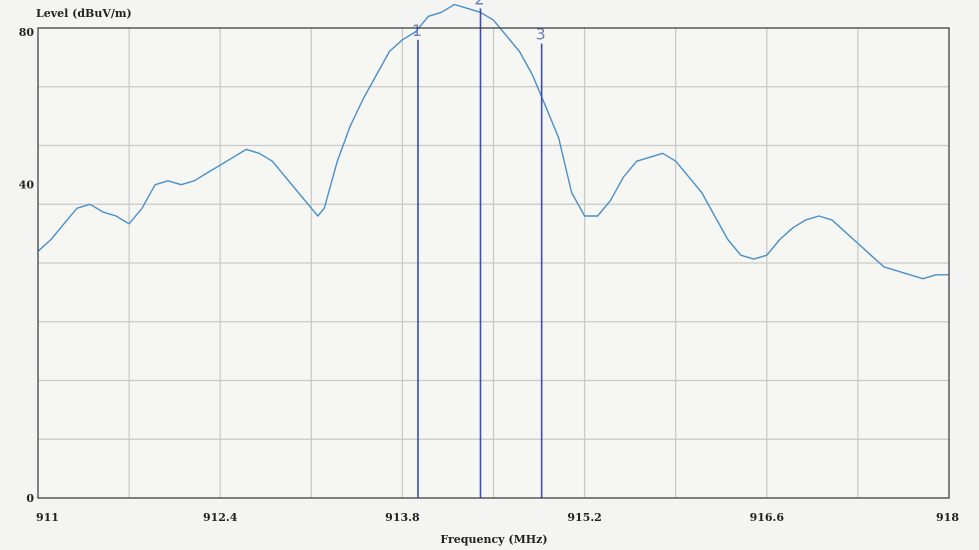  What do you see at coordinates (84, 13) in the screenshot?
I see `y-axis-title: Level (dBuV/m)` at bounding box center [84, 13].